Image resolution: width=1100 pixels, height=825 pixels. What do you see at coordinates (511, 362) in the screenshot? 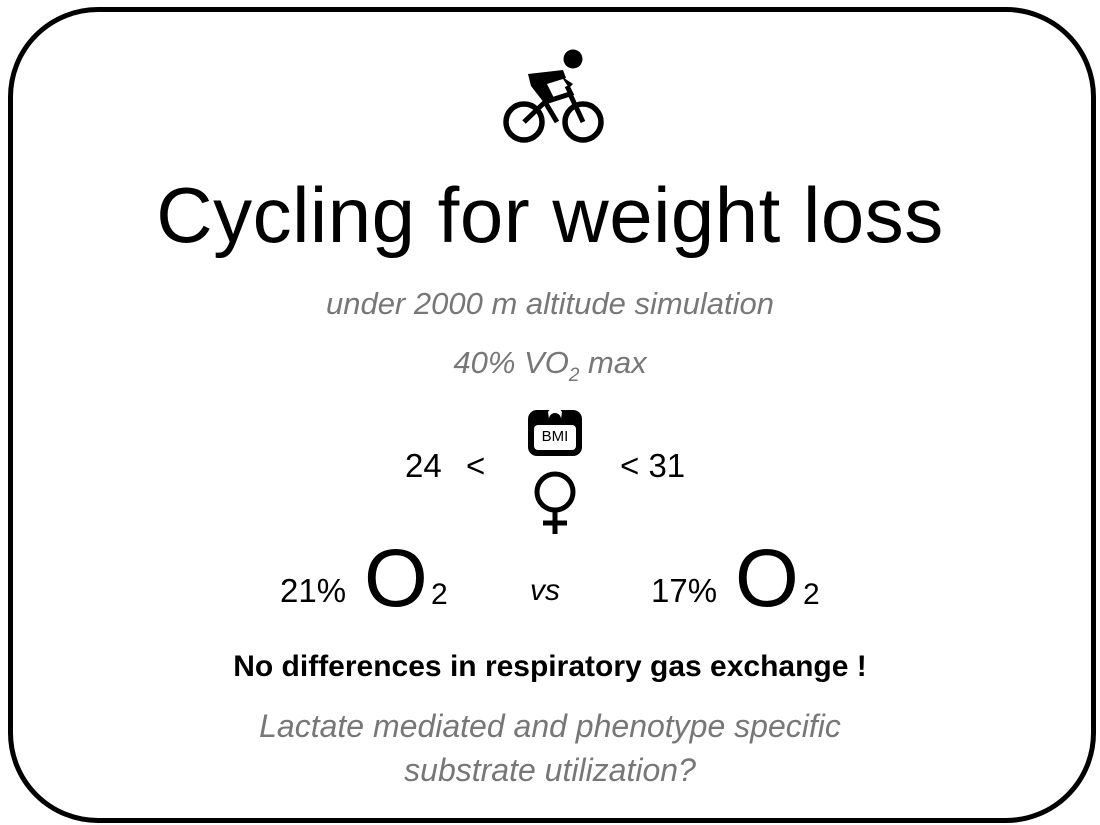
I see `vo2-prefix: 40% VO` at bounding box center [511, 362].